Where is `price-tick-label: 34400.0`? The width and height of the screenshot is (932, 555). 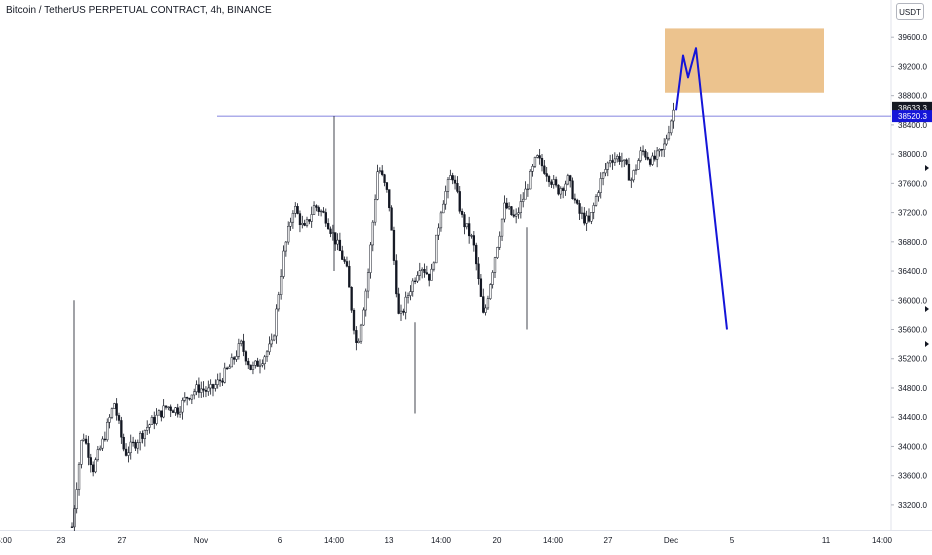 price-tick-label: 34400.0 is located at coordinates (912, 417).